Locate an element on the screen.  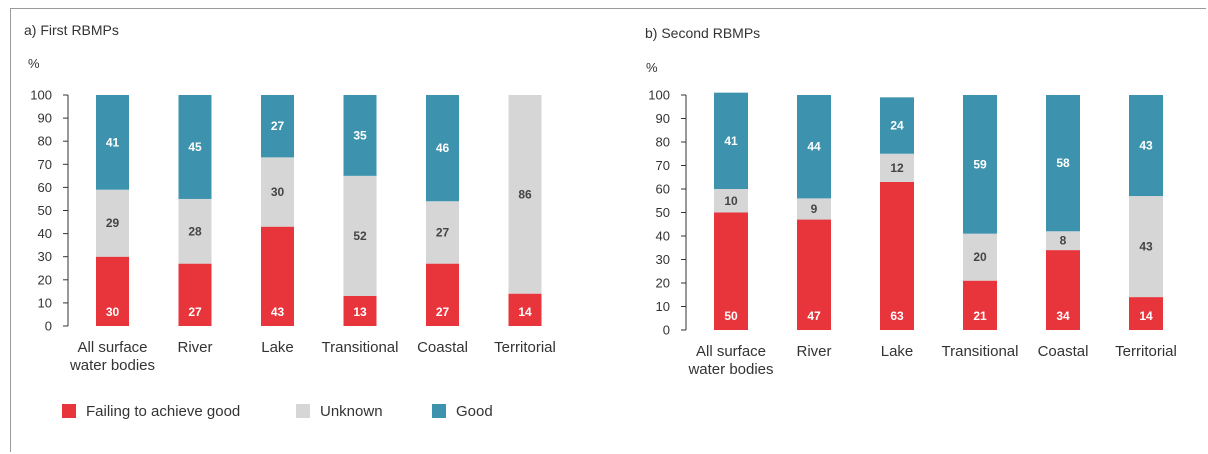
data-label-unknown: 10 is located at coordinates (731, 201).